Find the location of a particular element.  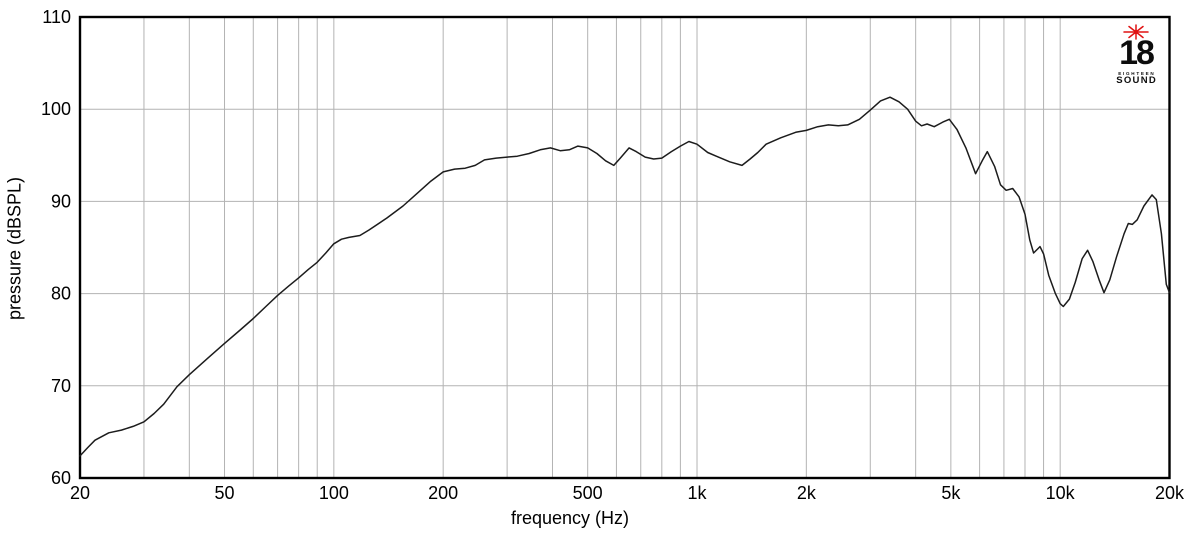

x-tick-label: 200 is located at coordinates (443, 493).